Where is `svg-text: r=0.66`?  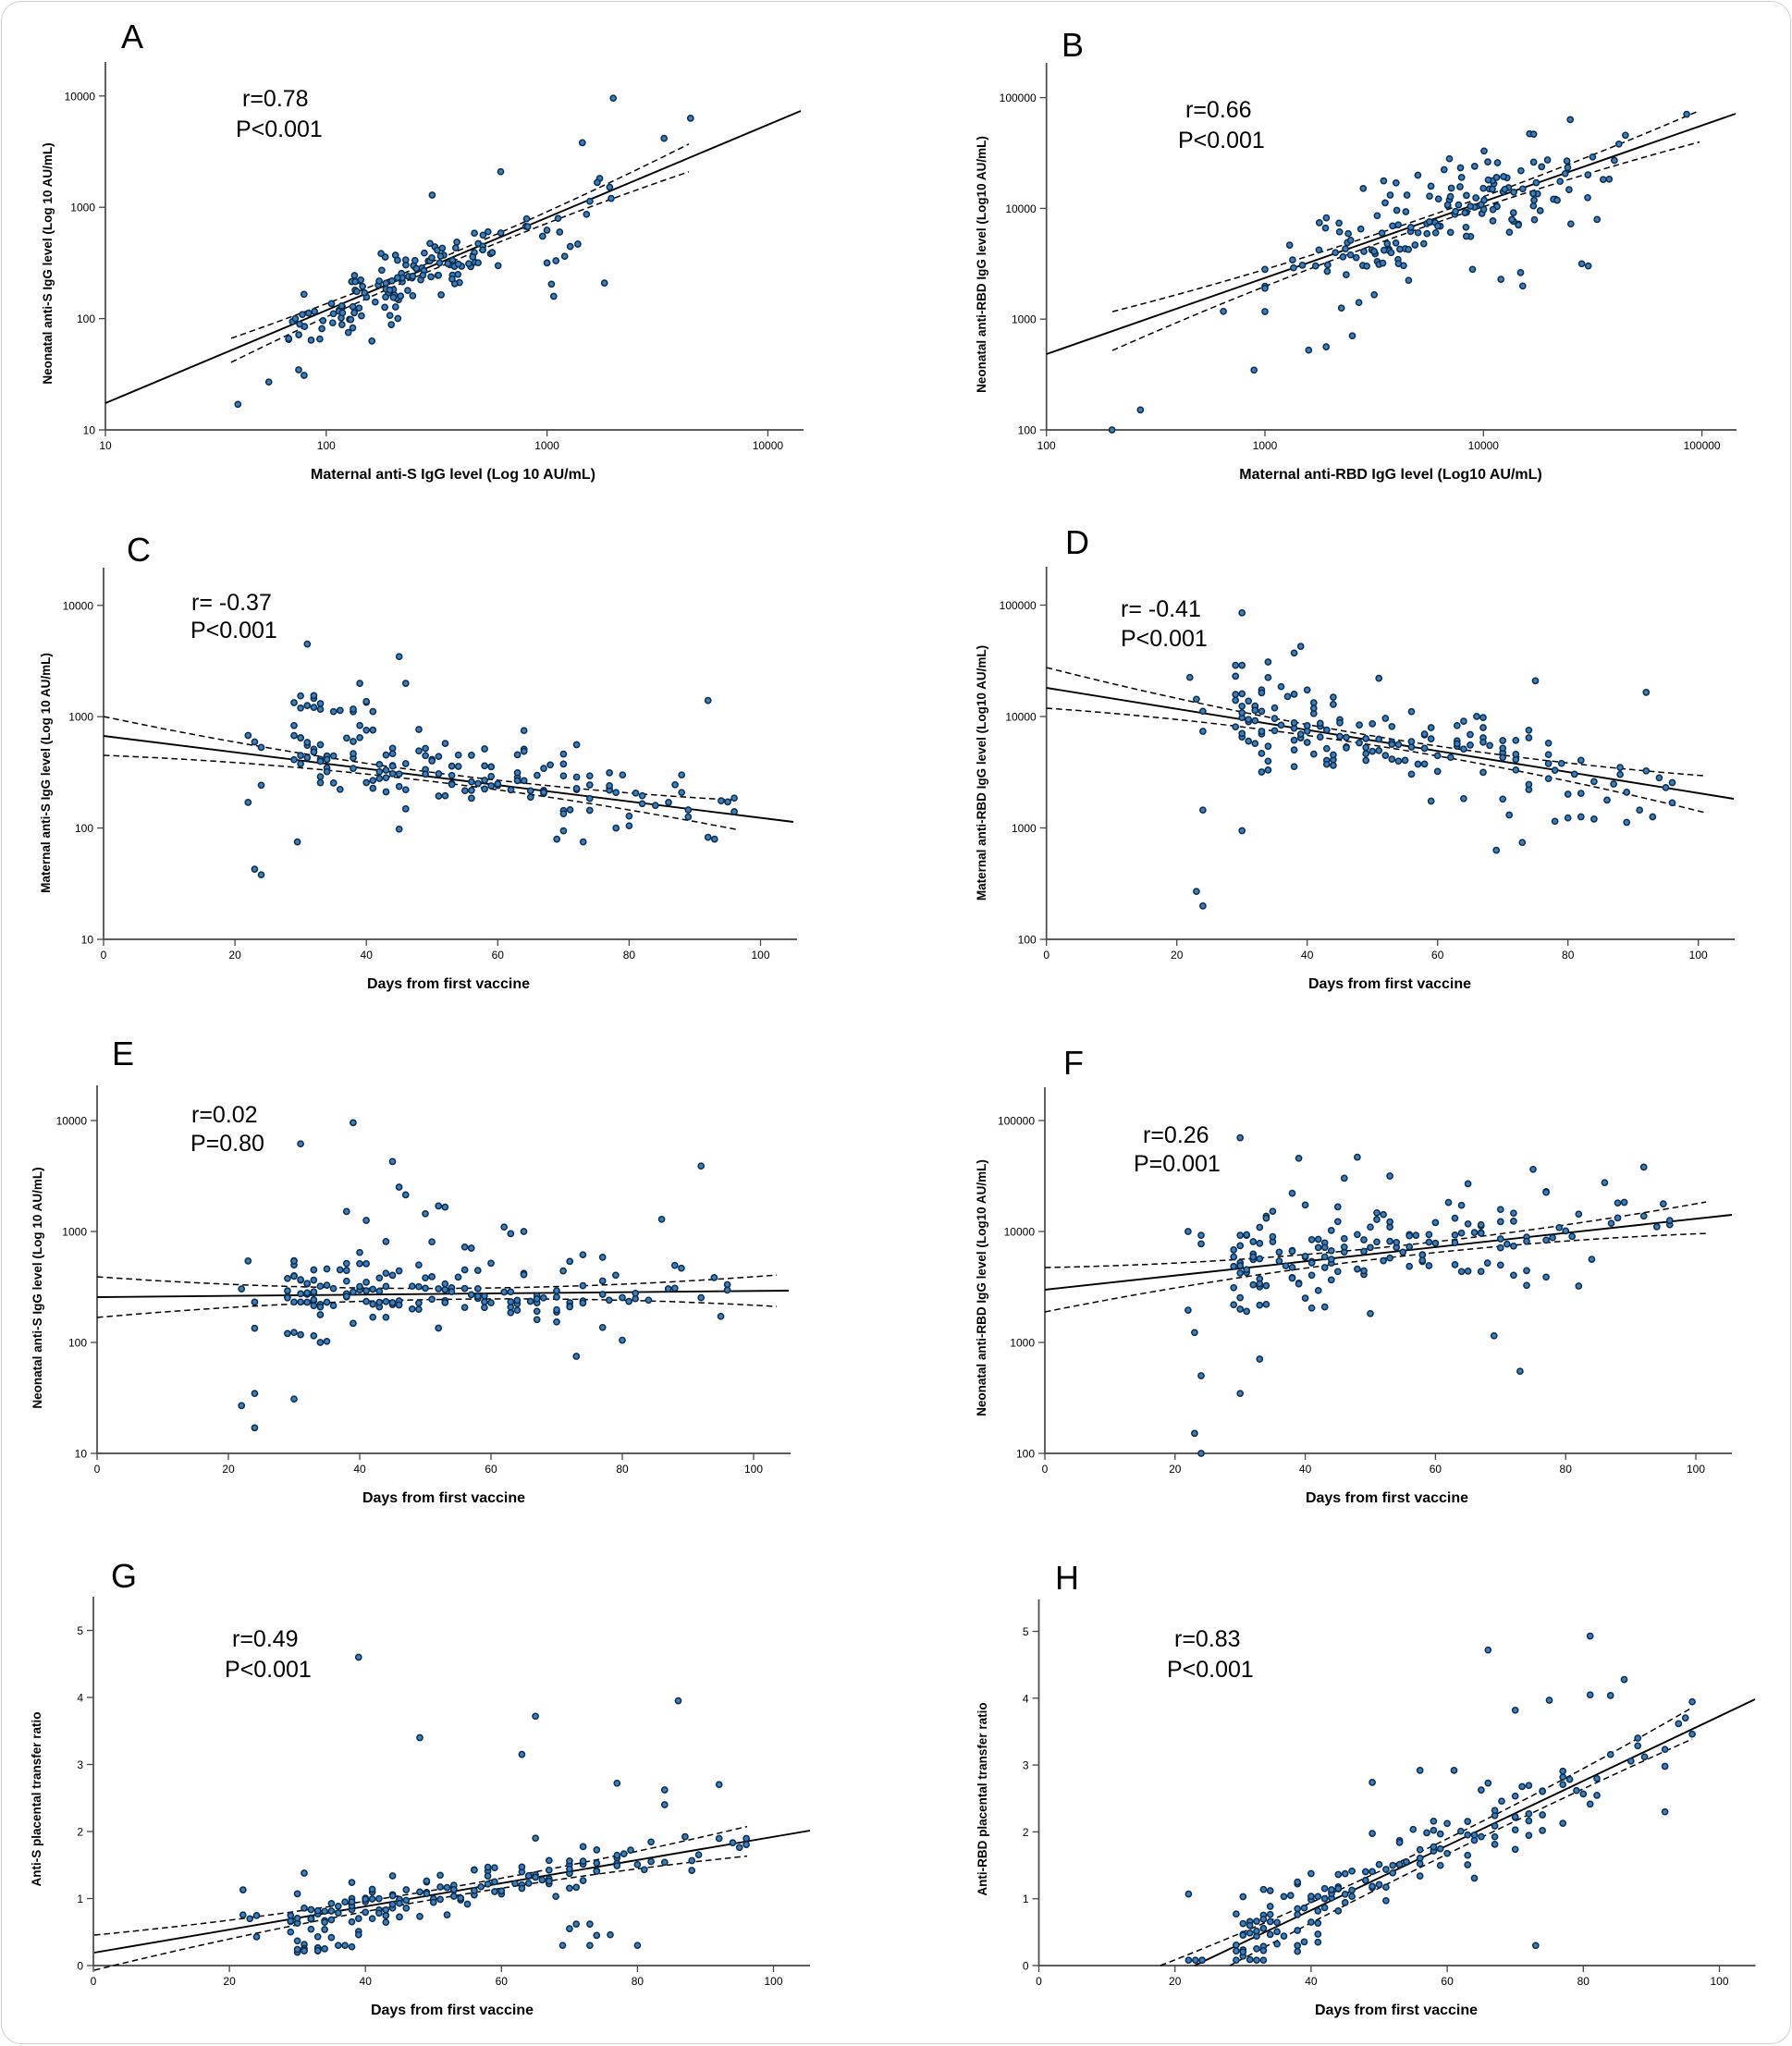 svg-text: r=0.66 is located at coordinates (1218, 110).